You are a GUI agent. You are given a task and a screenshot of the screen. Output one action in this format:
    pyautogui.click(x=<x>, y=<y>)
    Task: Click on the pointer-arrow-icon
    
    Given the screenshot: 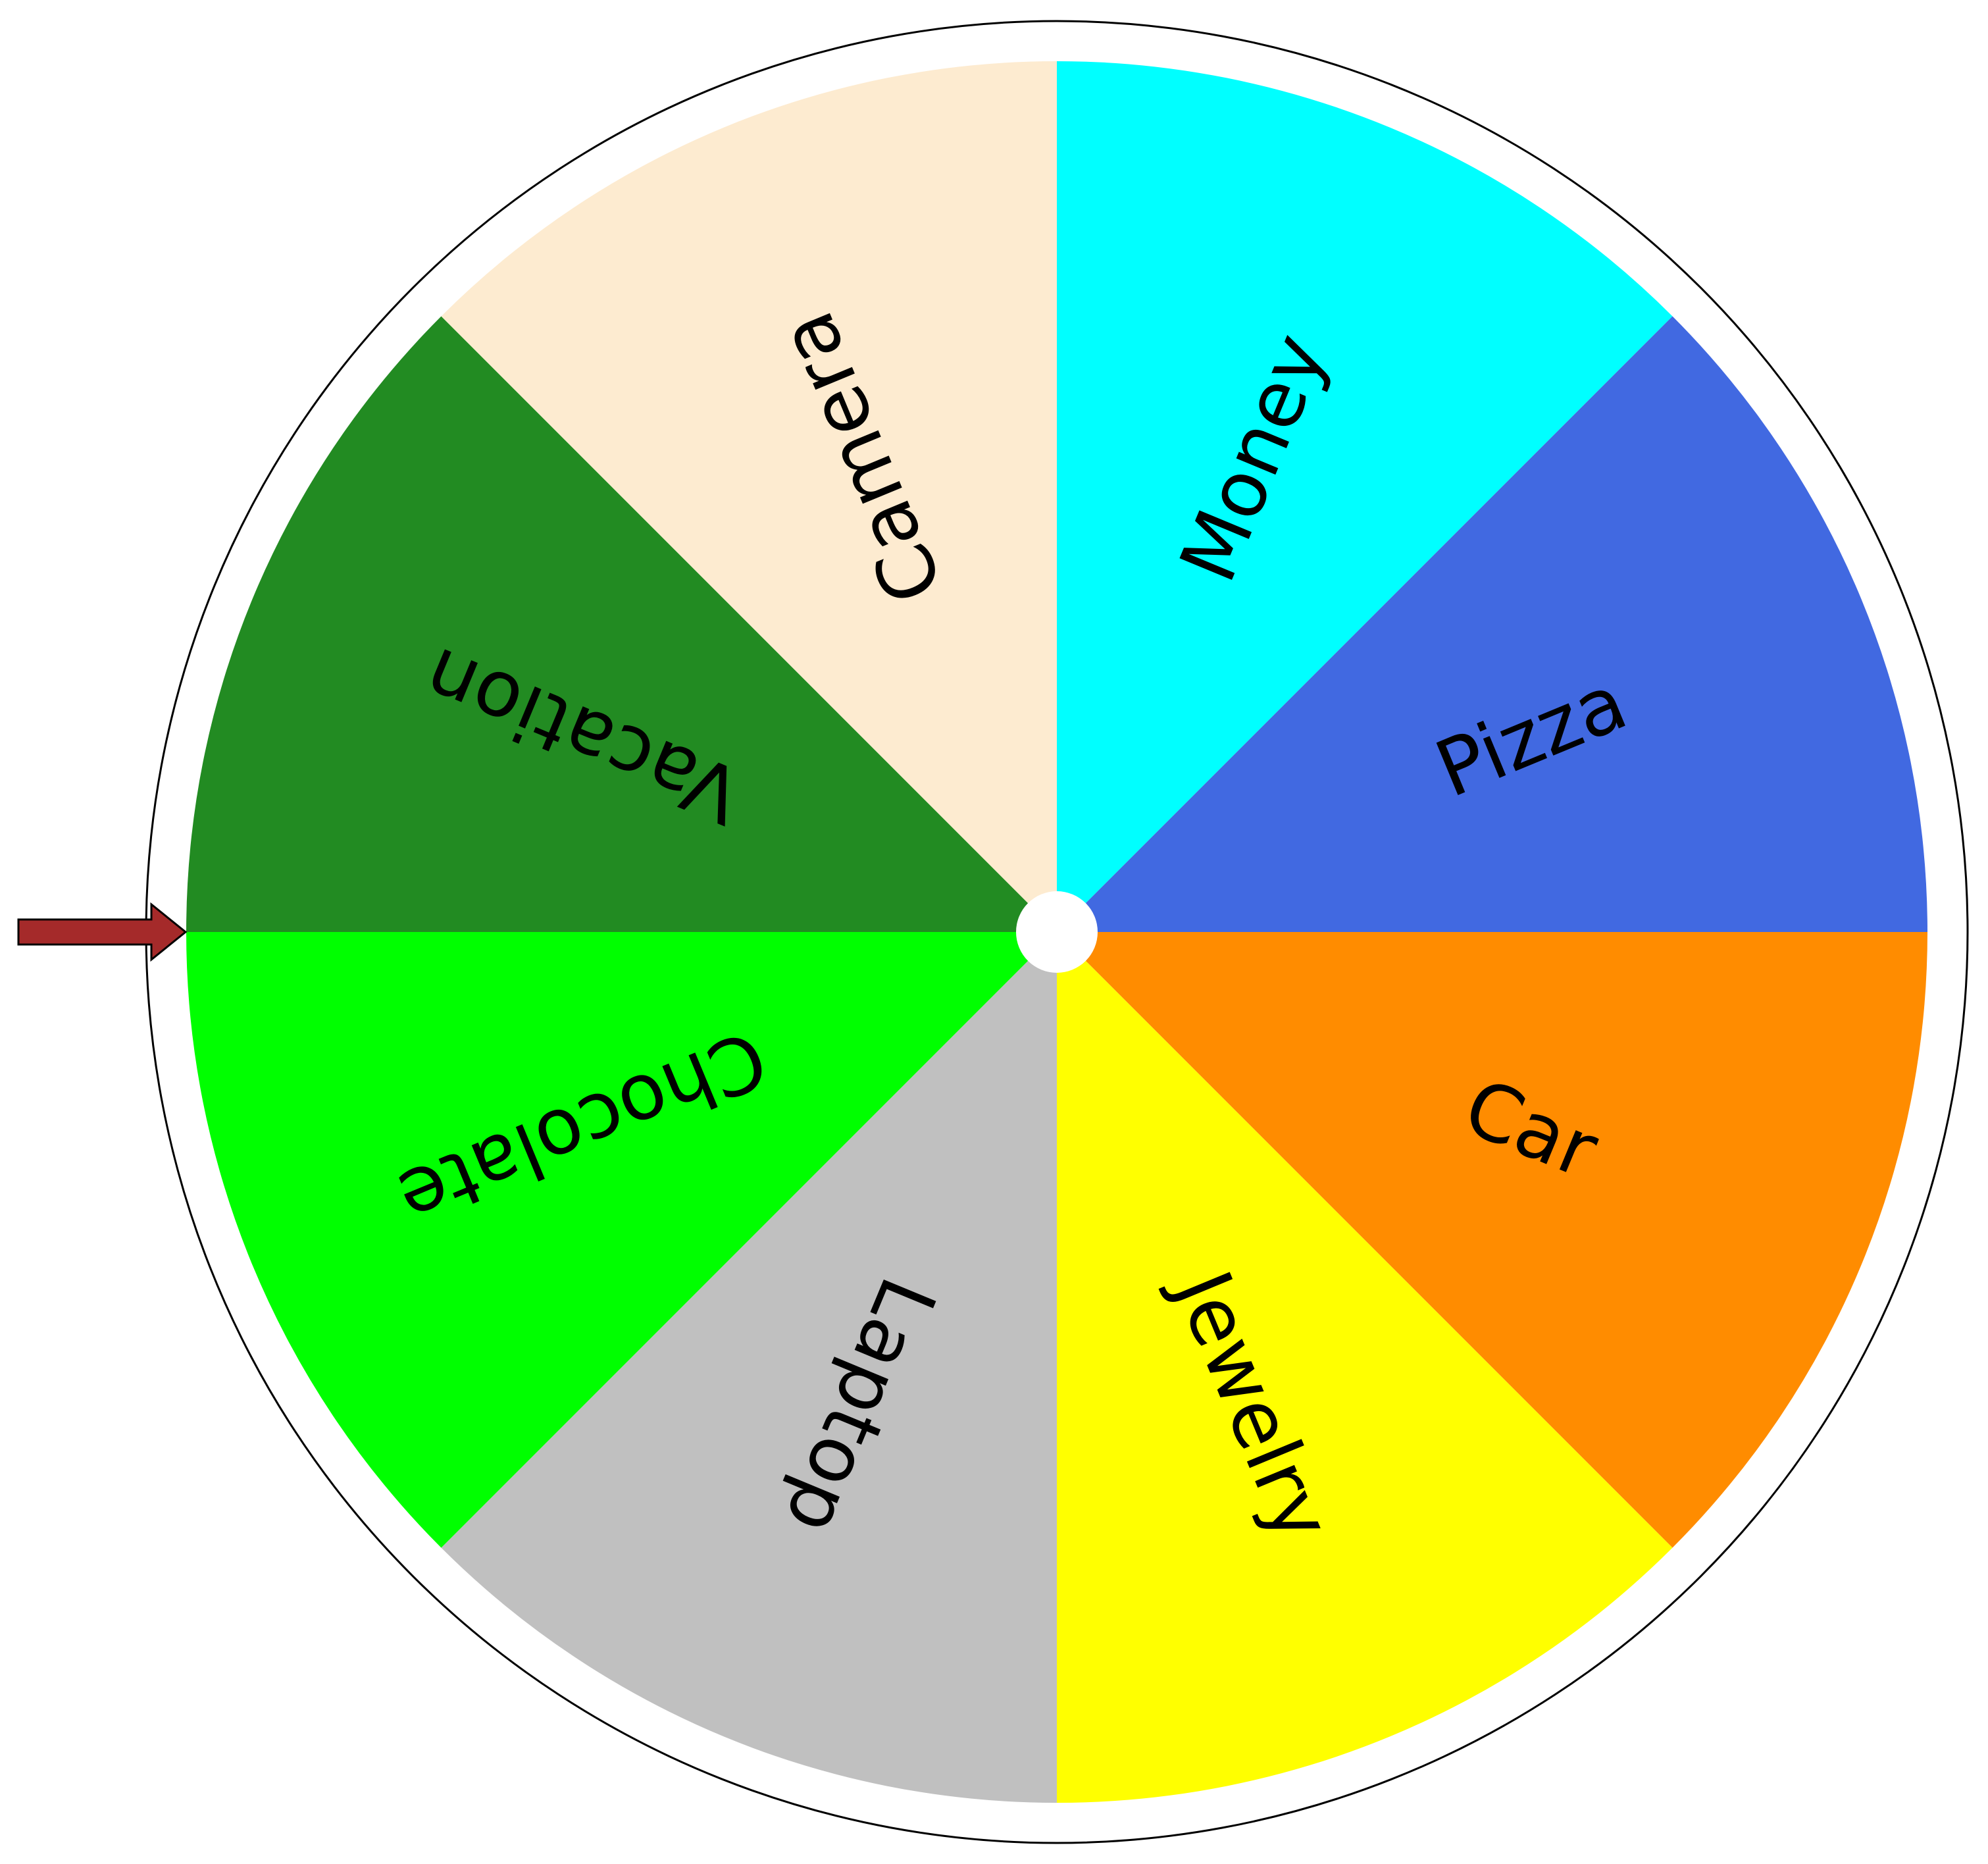 What is the action you would take?
    pyautogui.click(x=102, y=932)
    